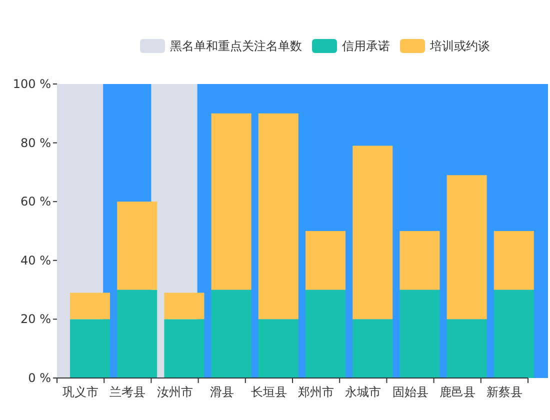 This screenshot has width=550, height=420. I want to click on y-tick-label: 60 %, so click(35, 201).